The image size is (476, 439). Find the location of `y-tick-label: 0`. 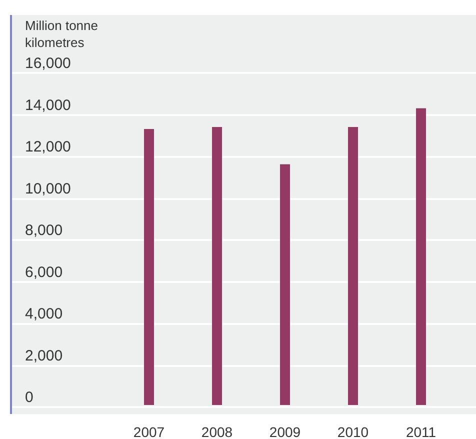

y-tick-label: 0 is located at coordinates (29, 397).